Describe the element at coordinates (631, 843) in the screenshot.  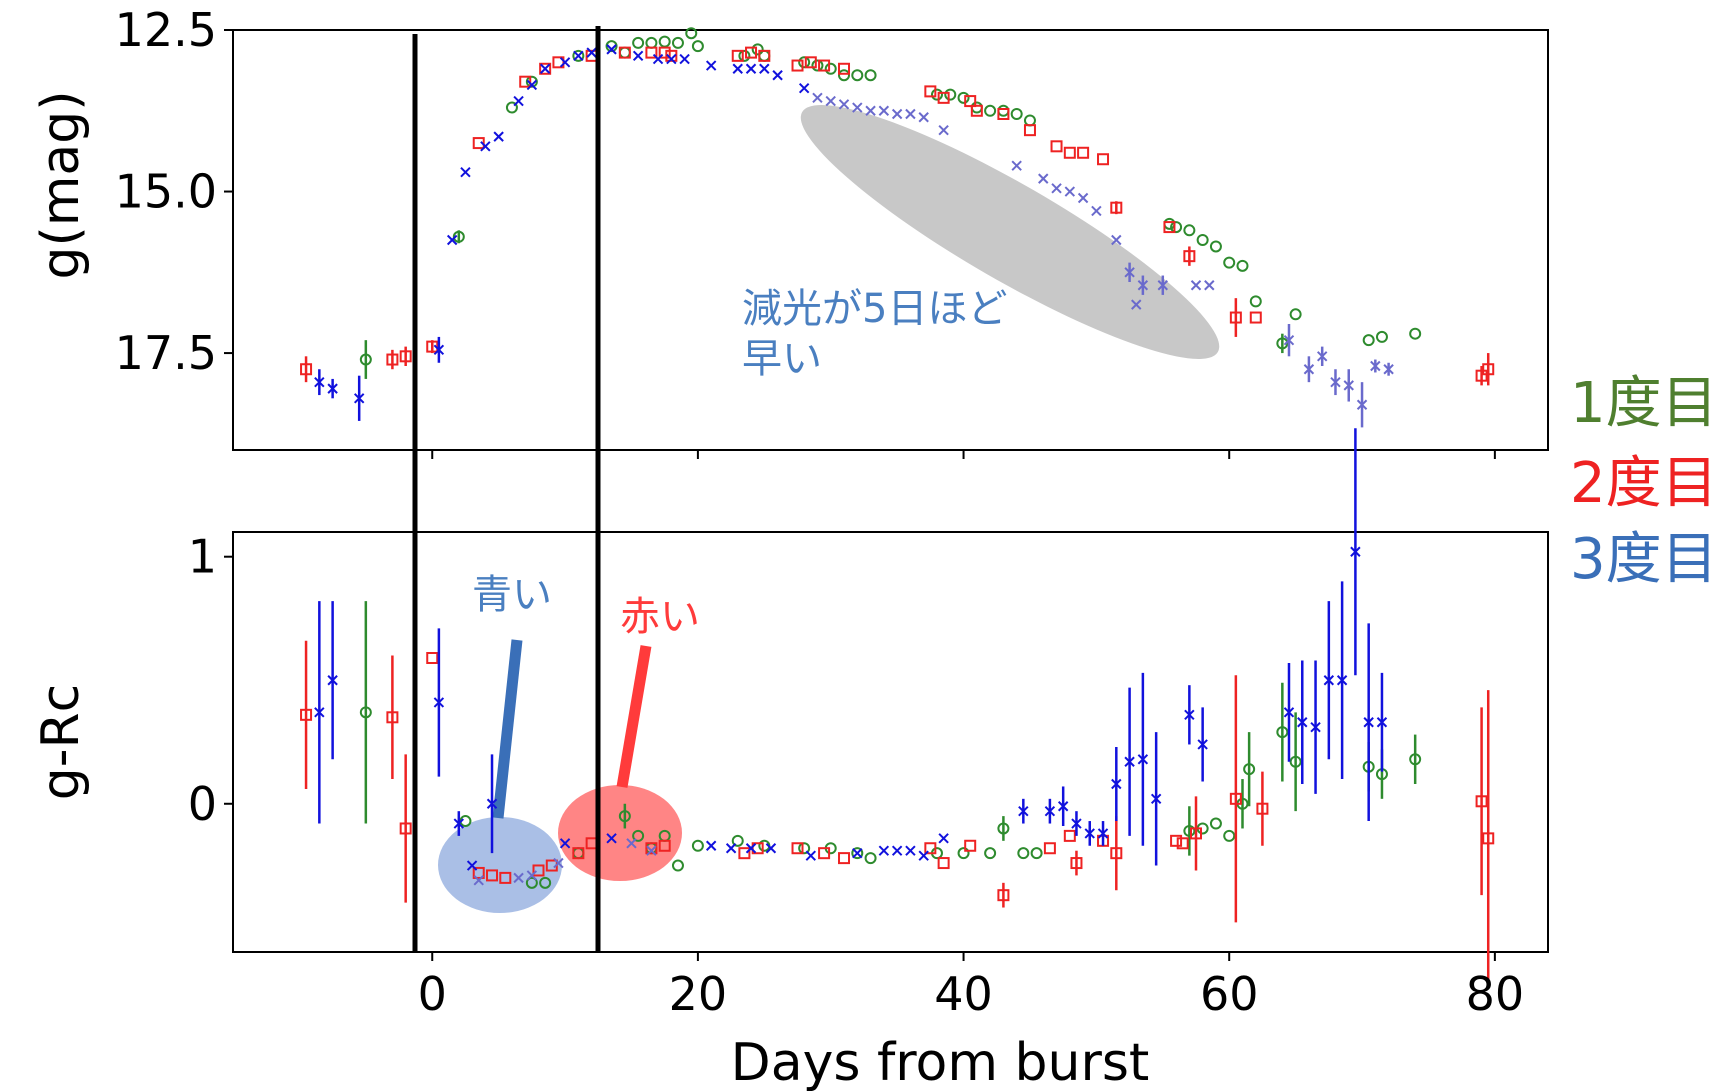
I see `bottom-series-3-point` at that location.